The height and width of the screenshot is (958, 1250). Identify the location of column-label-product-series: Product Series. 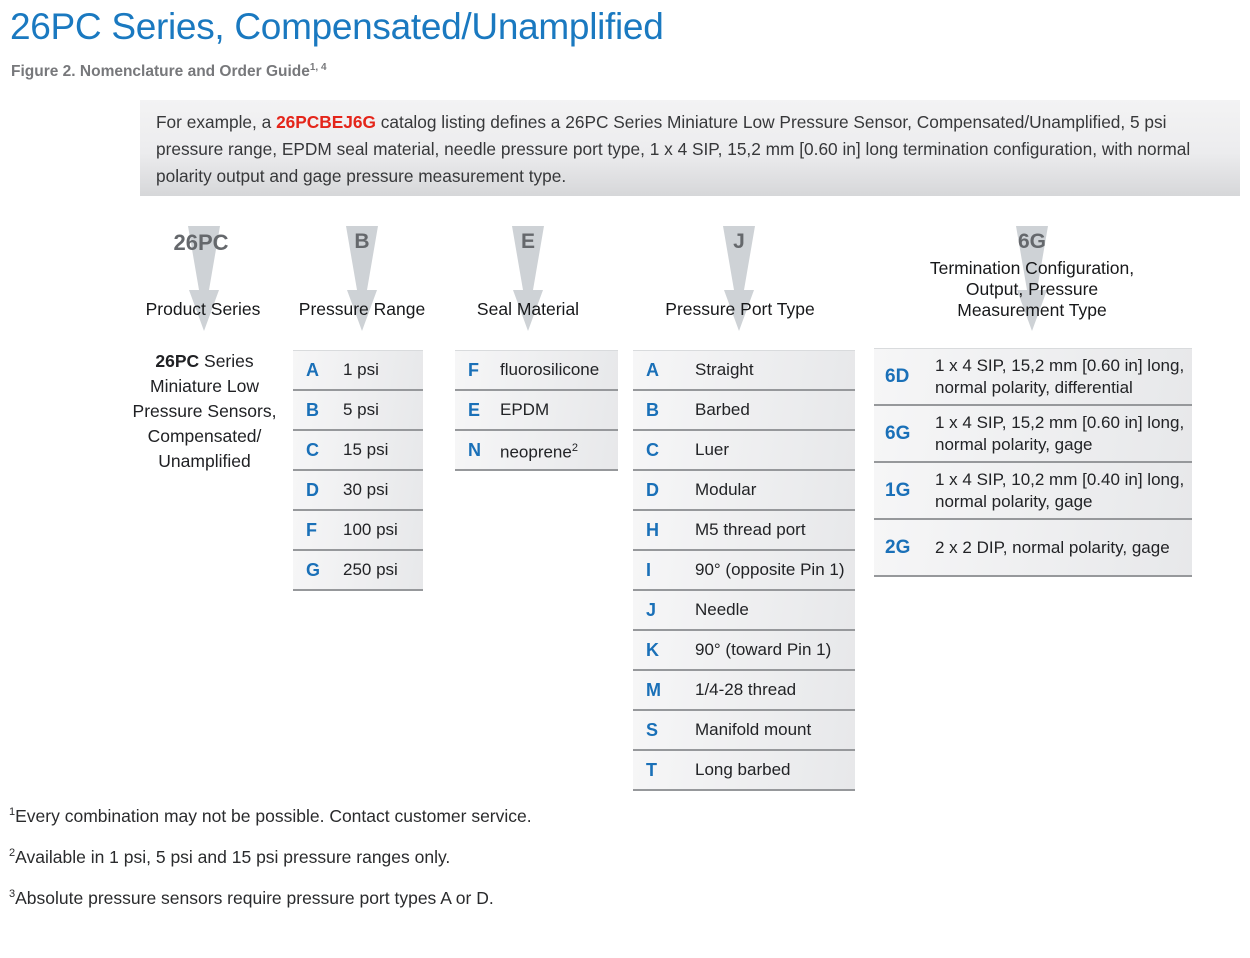
(203, 309).